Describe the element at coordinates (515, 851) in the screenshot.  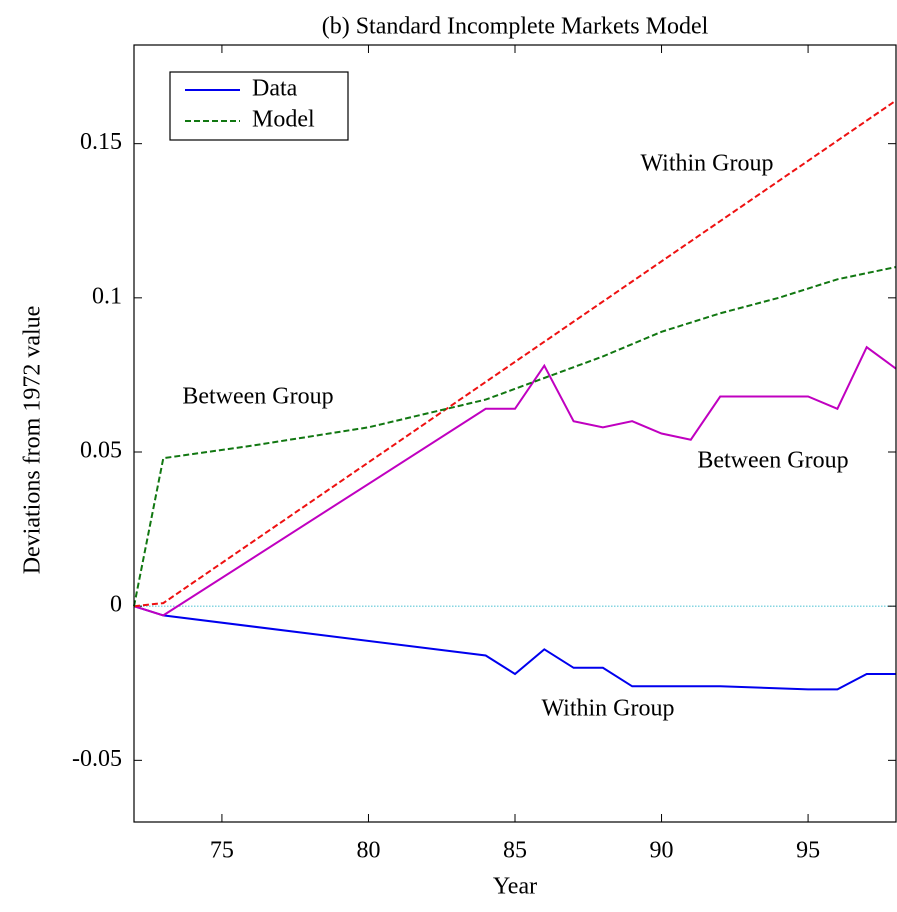
I see `x-tick-label: 85` at that location.